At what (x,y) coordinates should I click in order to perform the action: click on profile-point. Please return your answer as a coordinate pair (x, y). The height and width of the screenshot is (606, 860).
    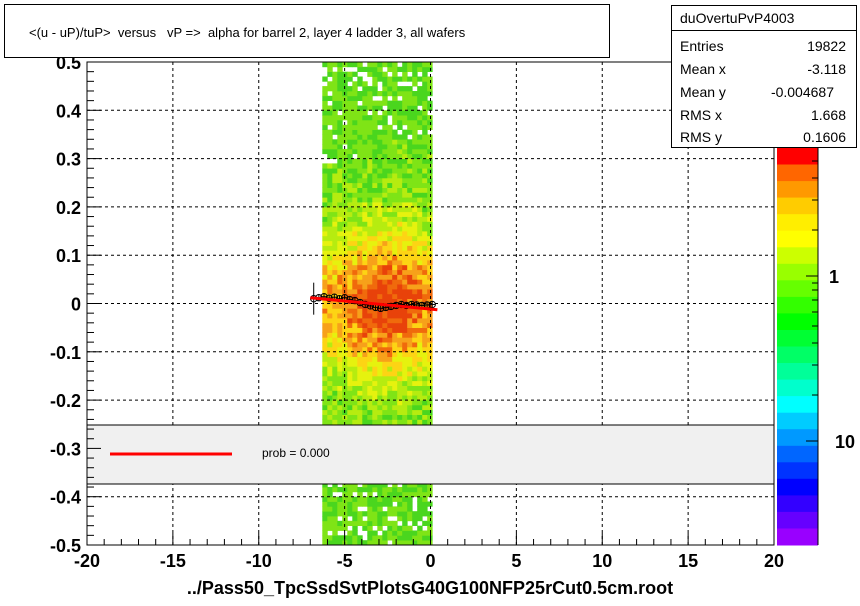
    Looking at the image, I should click on (432, 304).